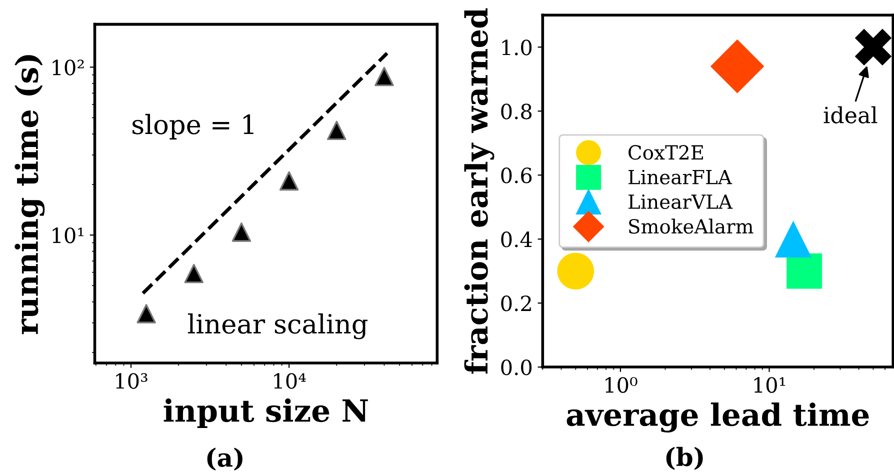 The image size is (894, 473). I want to click on y-tick-label: 0.6, so click(516, 176).